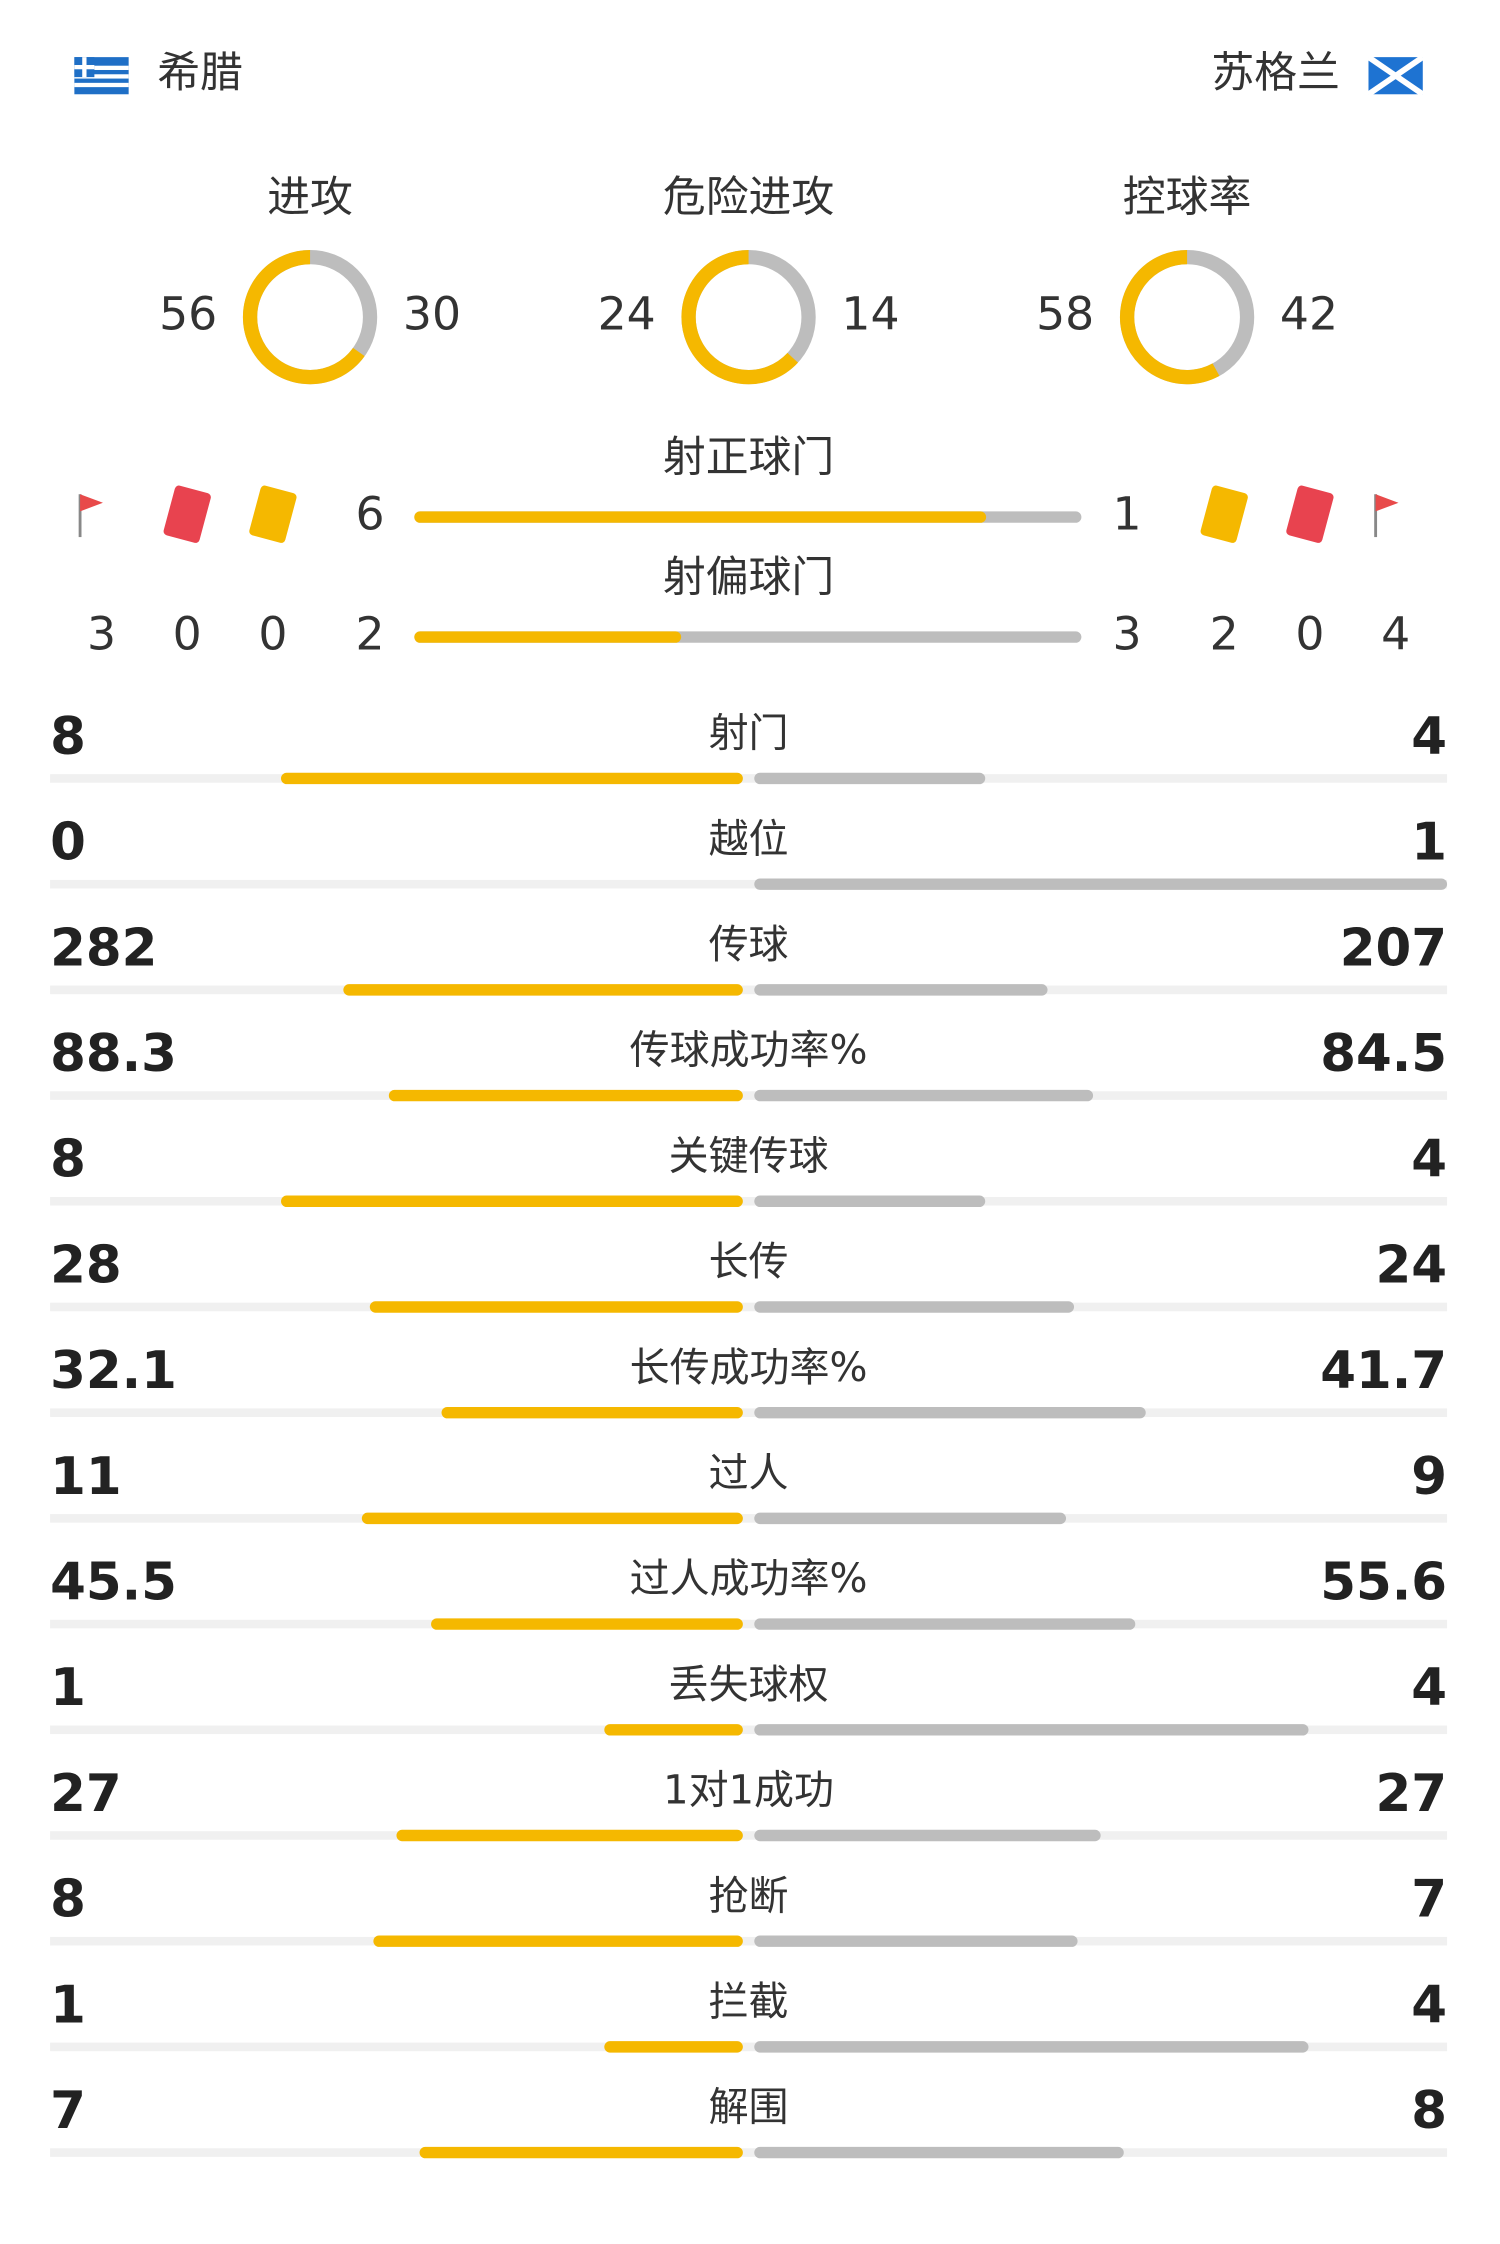 The image size is (1500, 2244). I want to click on stat-label: 过人, so click(749, 1474).